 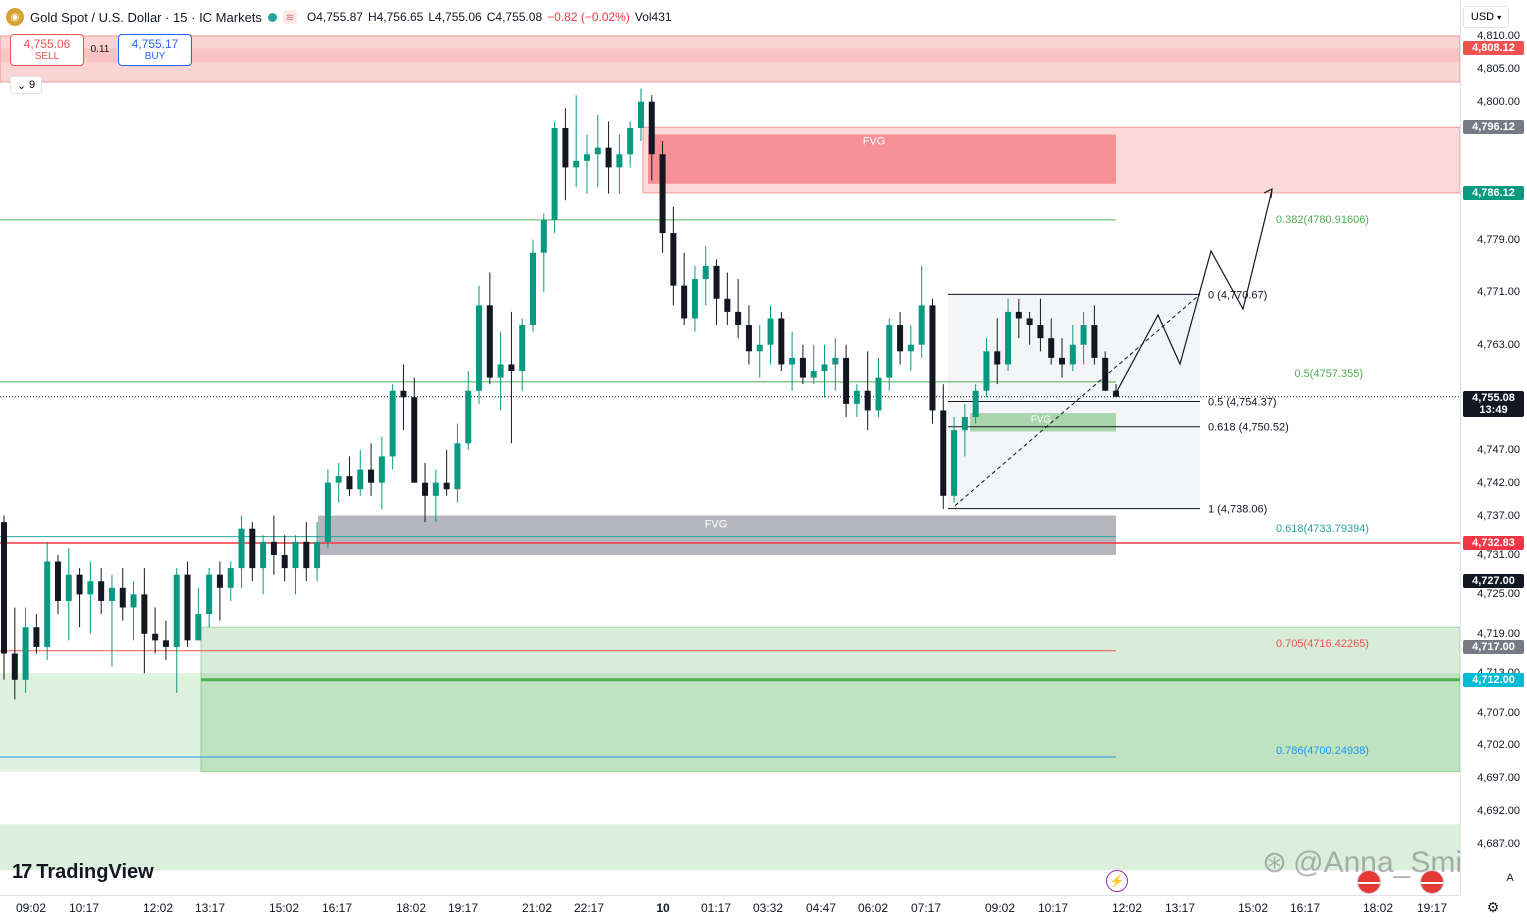 I want to click on fvg-label-small: FVG, so click(x=1041, y=419).